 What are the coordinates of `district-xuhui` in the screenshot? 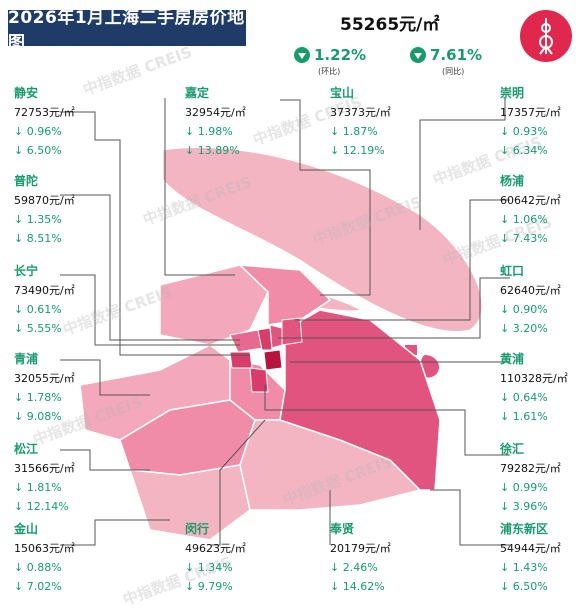 It's located at (259, 380).